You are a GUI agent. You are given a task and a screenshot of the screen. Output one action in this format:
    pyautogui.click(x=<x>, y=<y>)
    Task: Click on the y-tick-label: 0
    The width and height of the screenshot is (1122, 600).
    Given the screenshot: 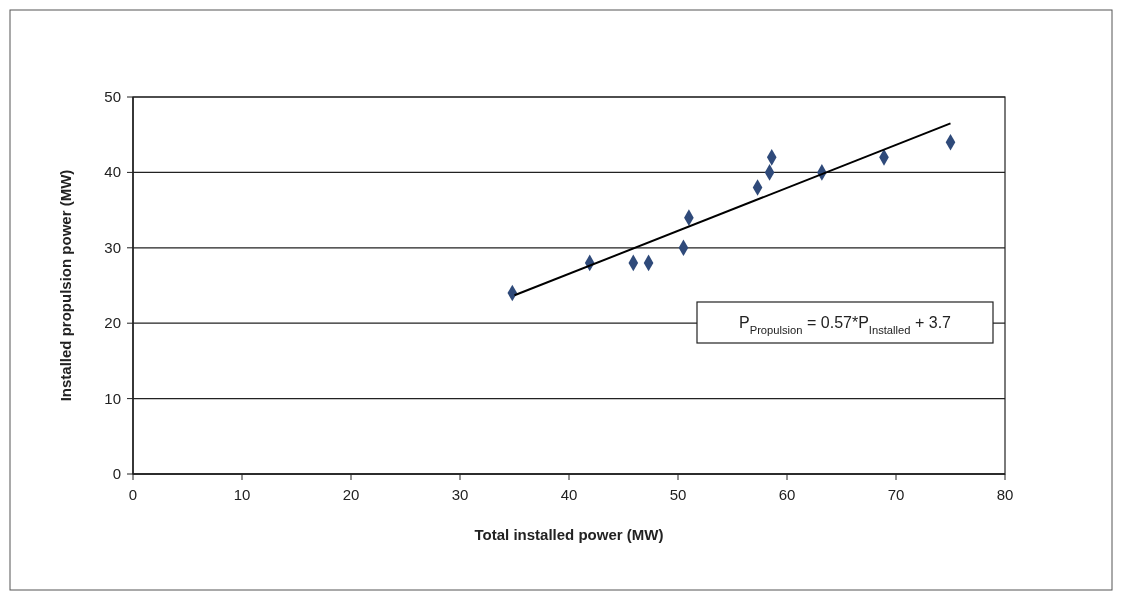 What is the action you would take?
    pyautogui.click(x=116, y=473)
    